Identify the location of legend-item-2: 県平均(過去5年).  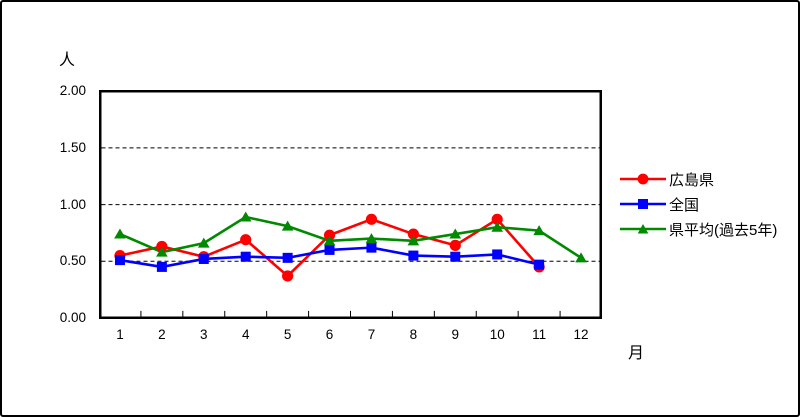
(698, 229).